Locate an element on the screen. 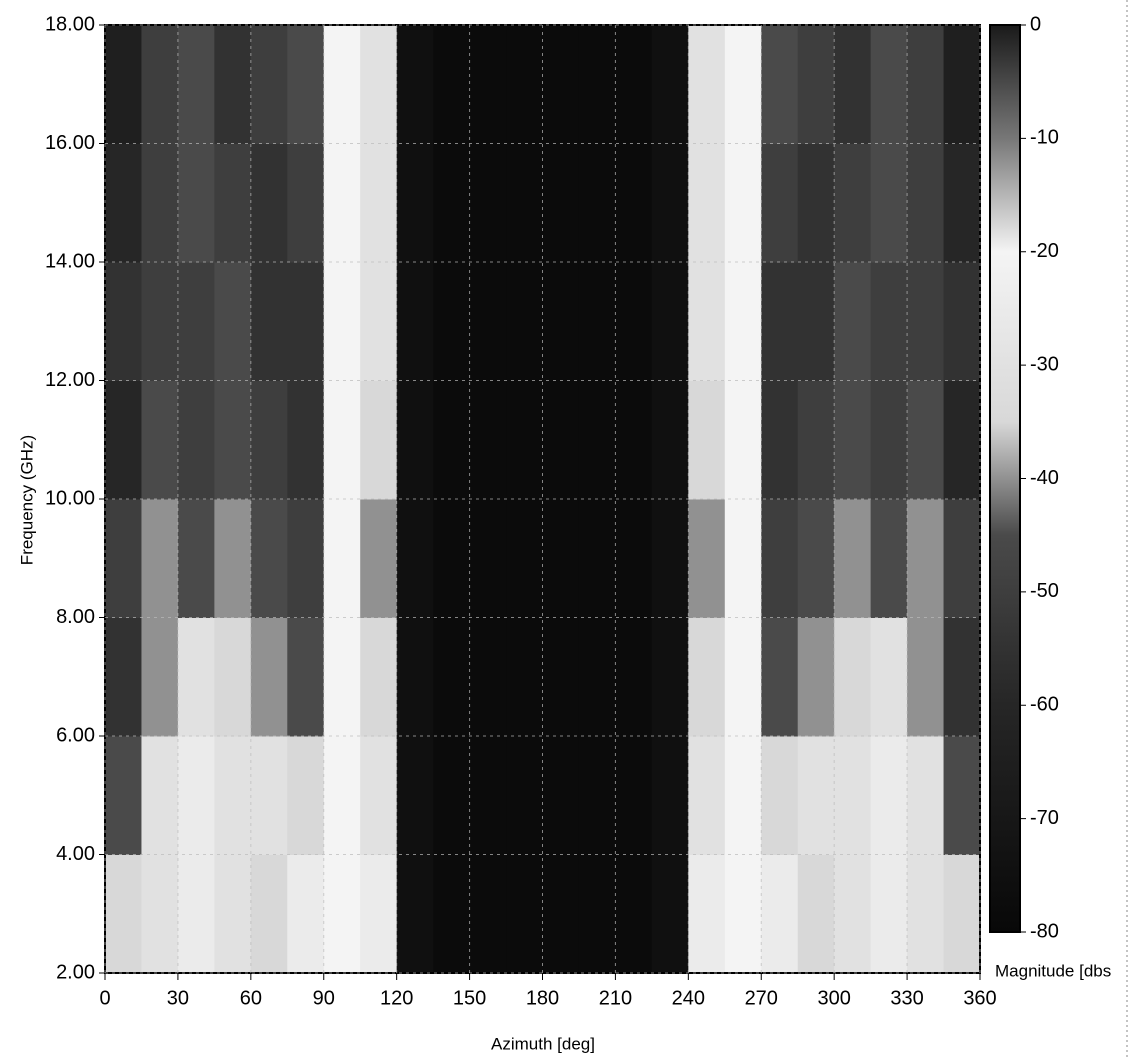  colorbar is located at coordinates (1005, 478).